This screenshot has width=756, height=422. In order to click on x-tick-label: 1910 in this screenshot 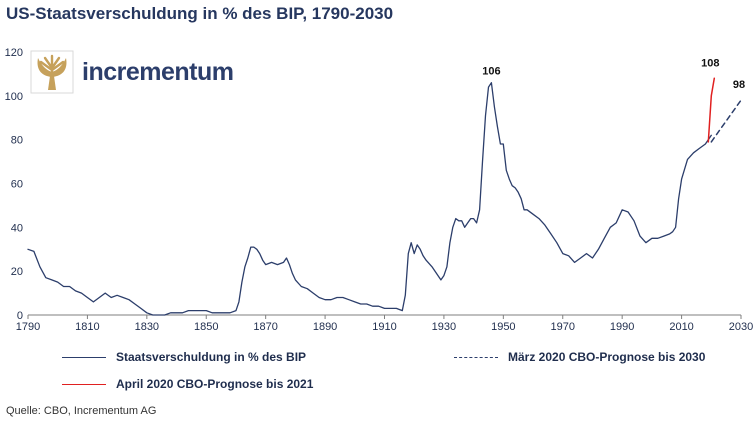, I will do `click(384, 327)`.